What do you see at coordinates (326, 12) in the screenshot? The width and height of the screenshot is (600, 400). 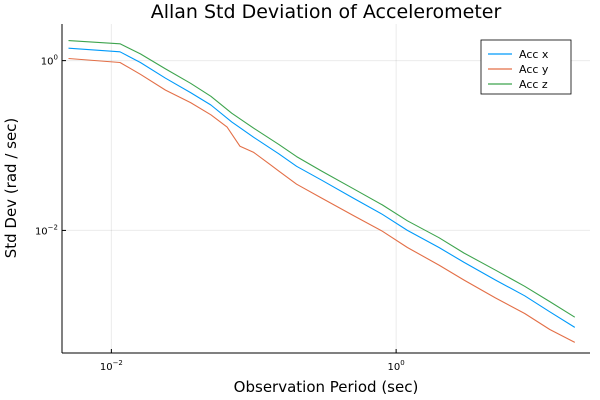 I see `chart-title: Allan Std Deviation of Accelerometer` at bounding box center [326, 12].